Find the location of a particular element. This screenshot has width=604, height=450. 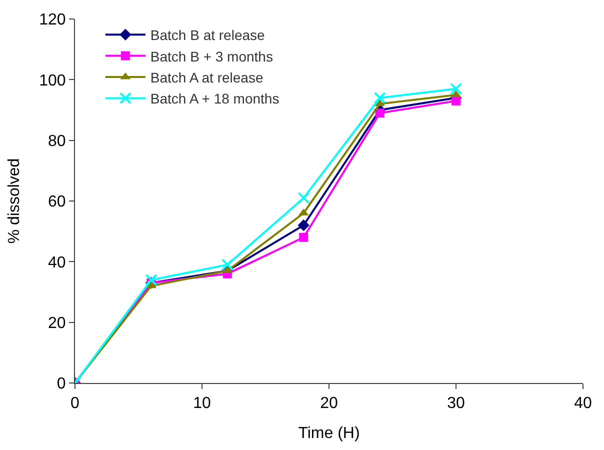

x-tick-label: 0 is located at coordinates (75, 403).